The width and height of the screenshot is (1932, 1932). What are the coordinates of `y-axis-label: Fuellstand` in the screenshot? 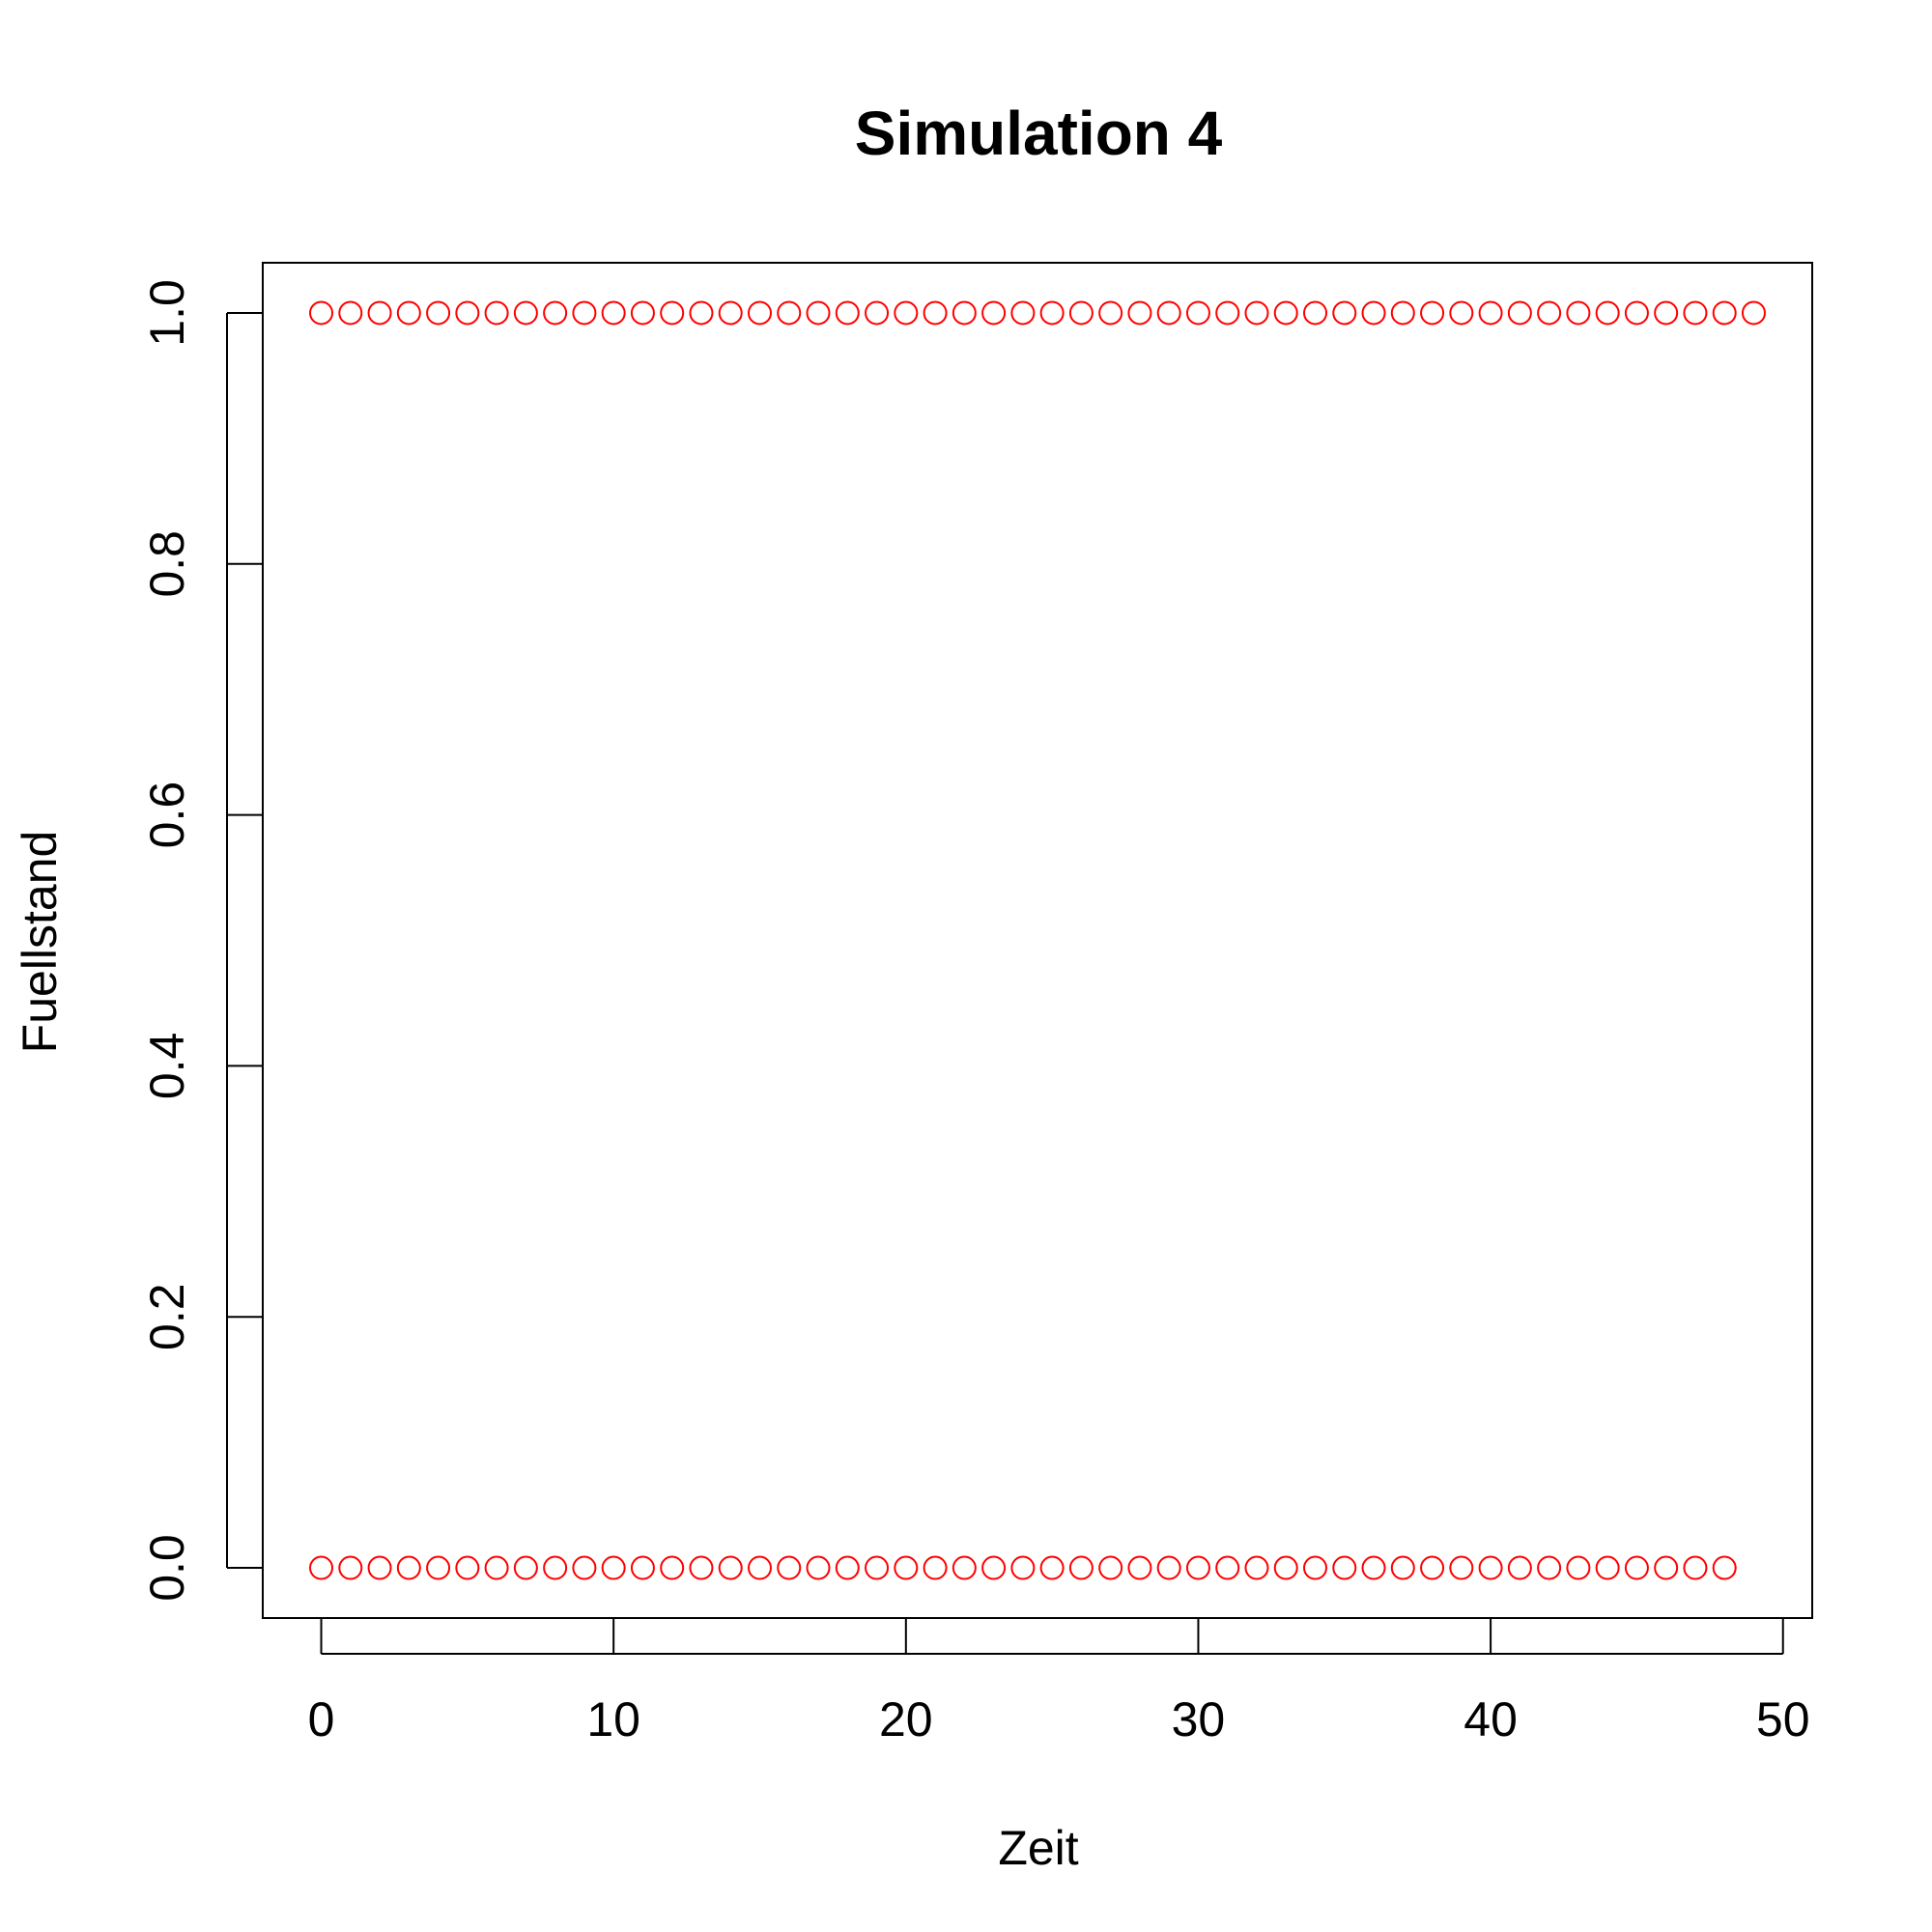 It's located at (40, 942).